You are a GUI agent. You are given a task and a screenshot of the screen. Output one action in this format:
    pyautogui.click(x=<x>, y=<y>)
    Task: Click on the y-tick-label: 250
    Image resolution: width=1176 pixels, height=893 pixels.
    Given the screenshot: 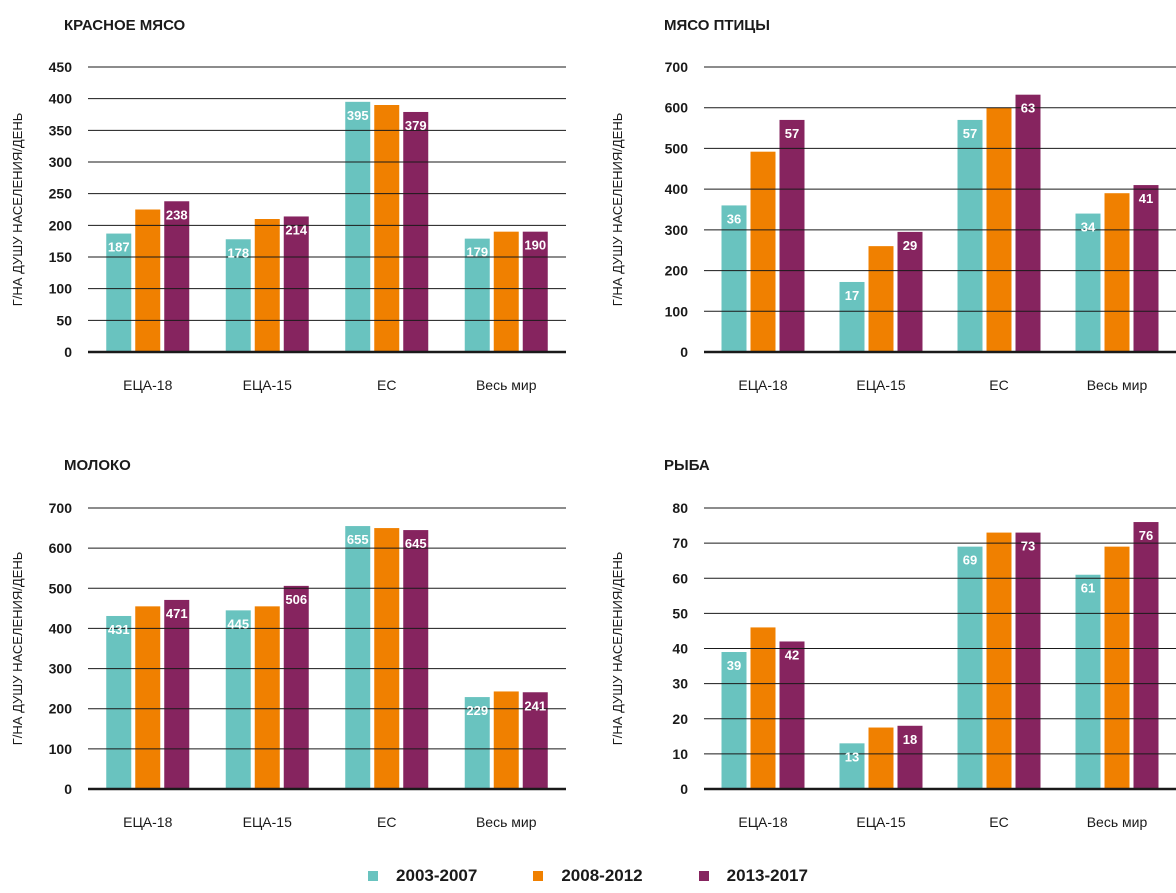 What is the action you would take?
    pyautogui.click(x=61, y=194)
    